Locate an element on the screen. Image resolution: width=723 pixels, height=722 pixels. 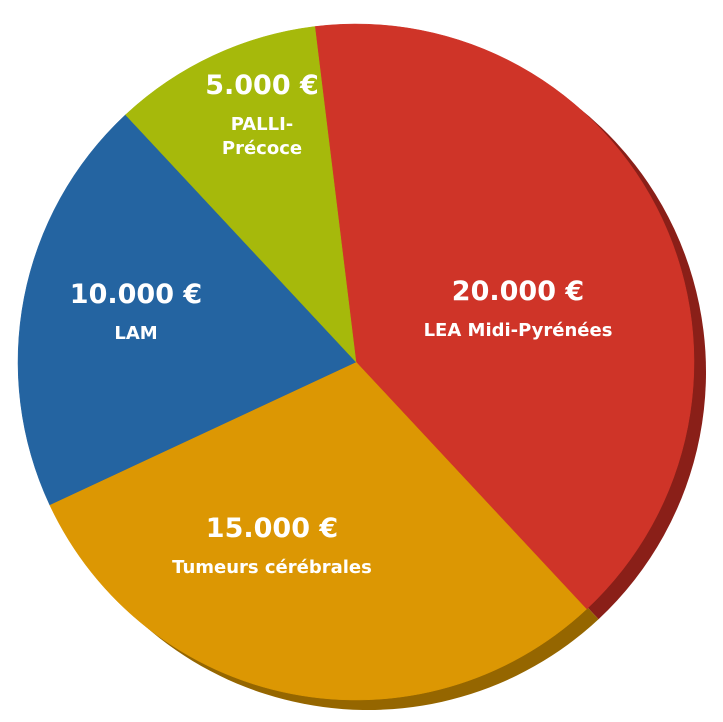
slice-amount-palli-precoce: 5.000 € is located at coordinates (262, 85).